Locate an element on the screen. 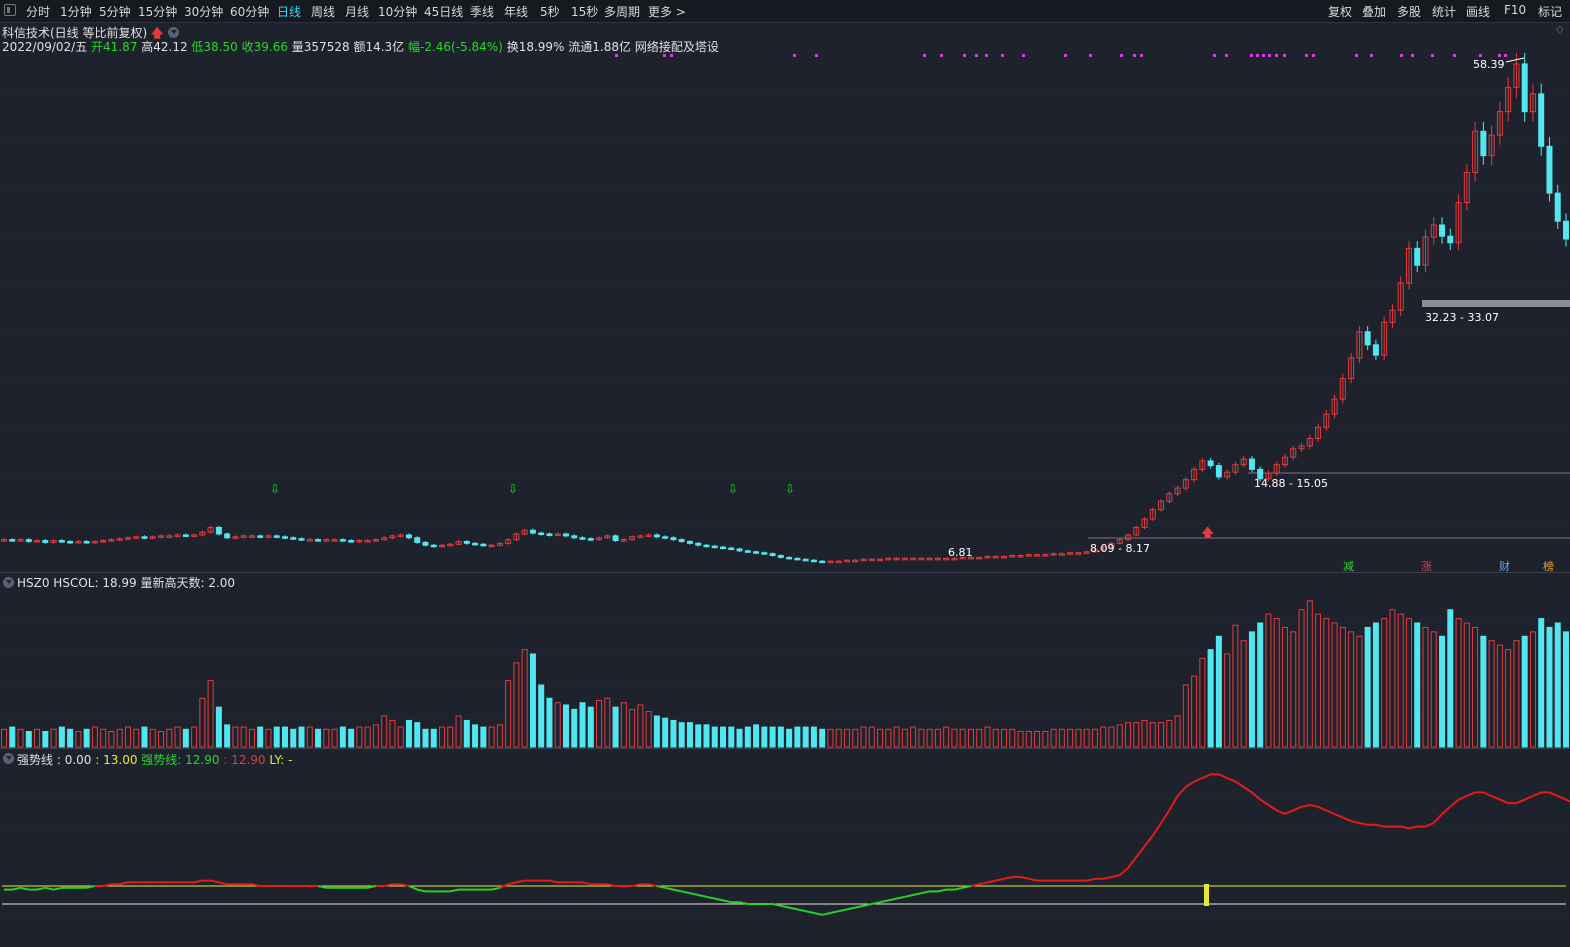 This screenshot has height=947, width=1570. zone-label-2: 14.88 - 15.05 is located at coordinates (1291, 483).